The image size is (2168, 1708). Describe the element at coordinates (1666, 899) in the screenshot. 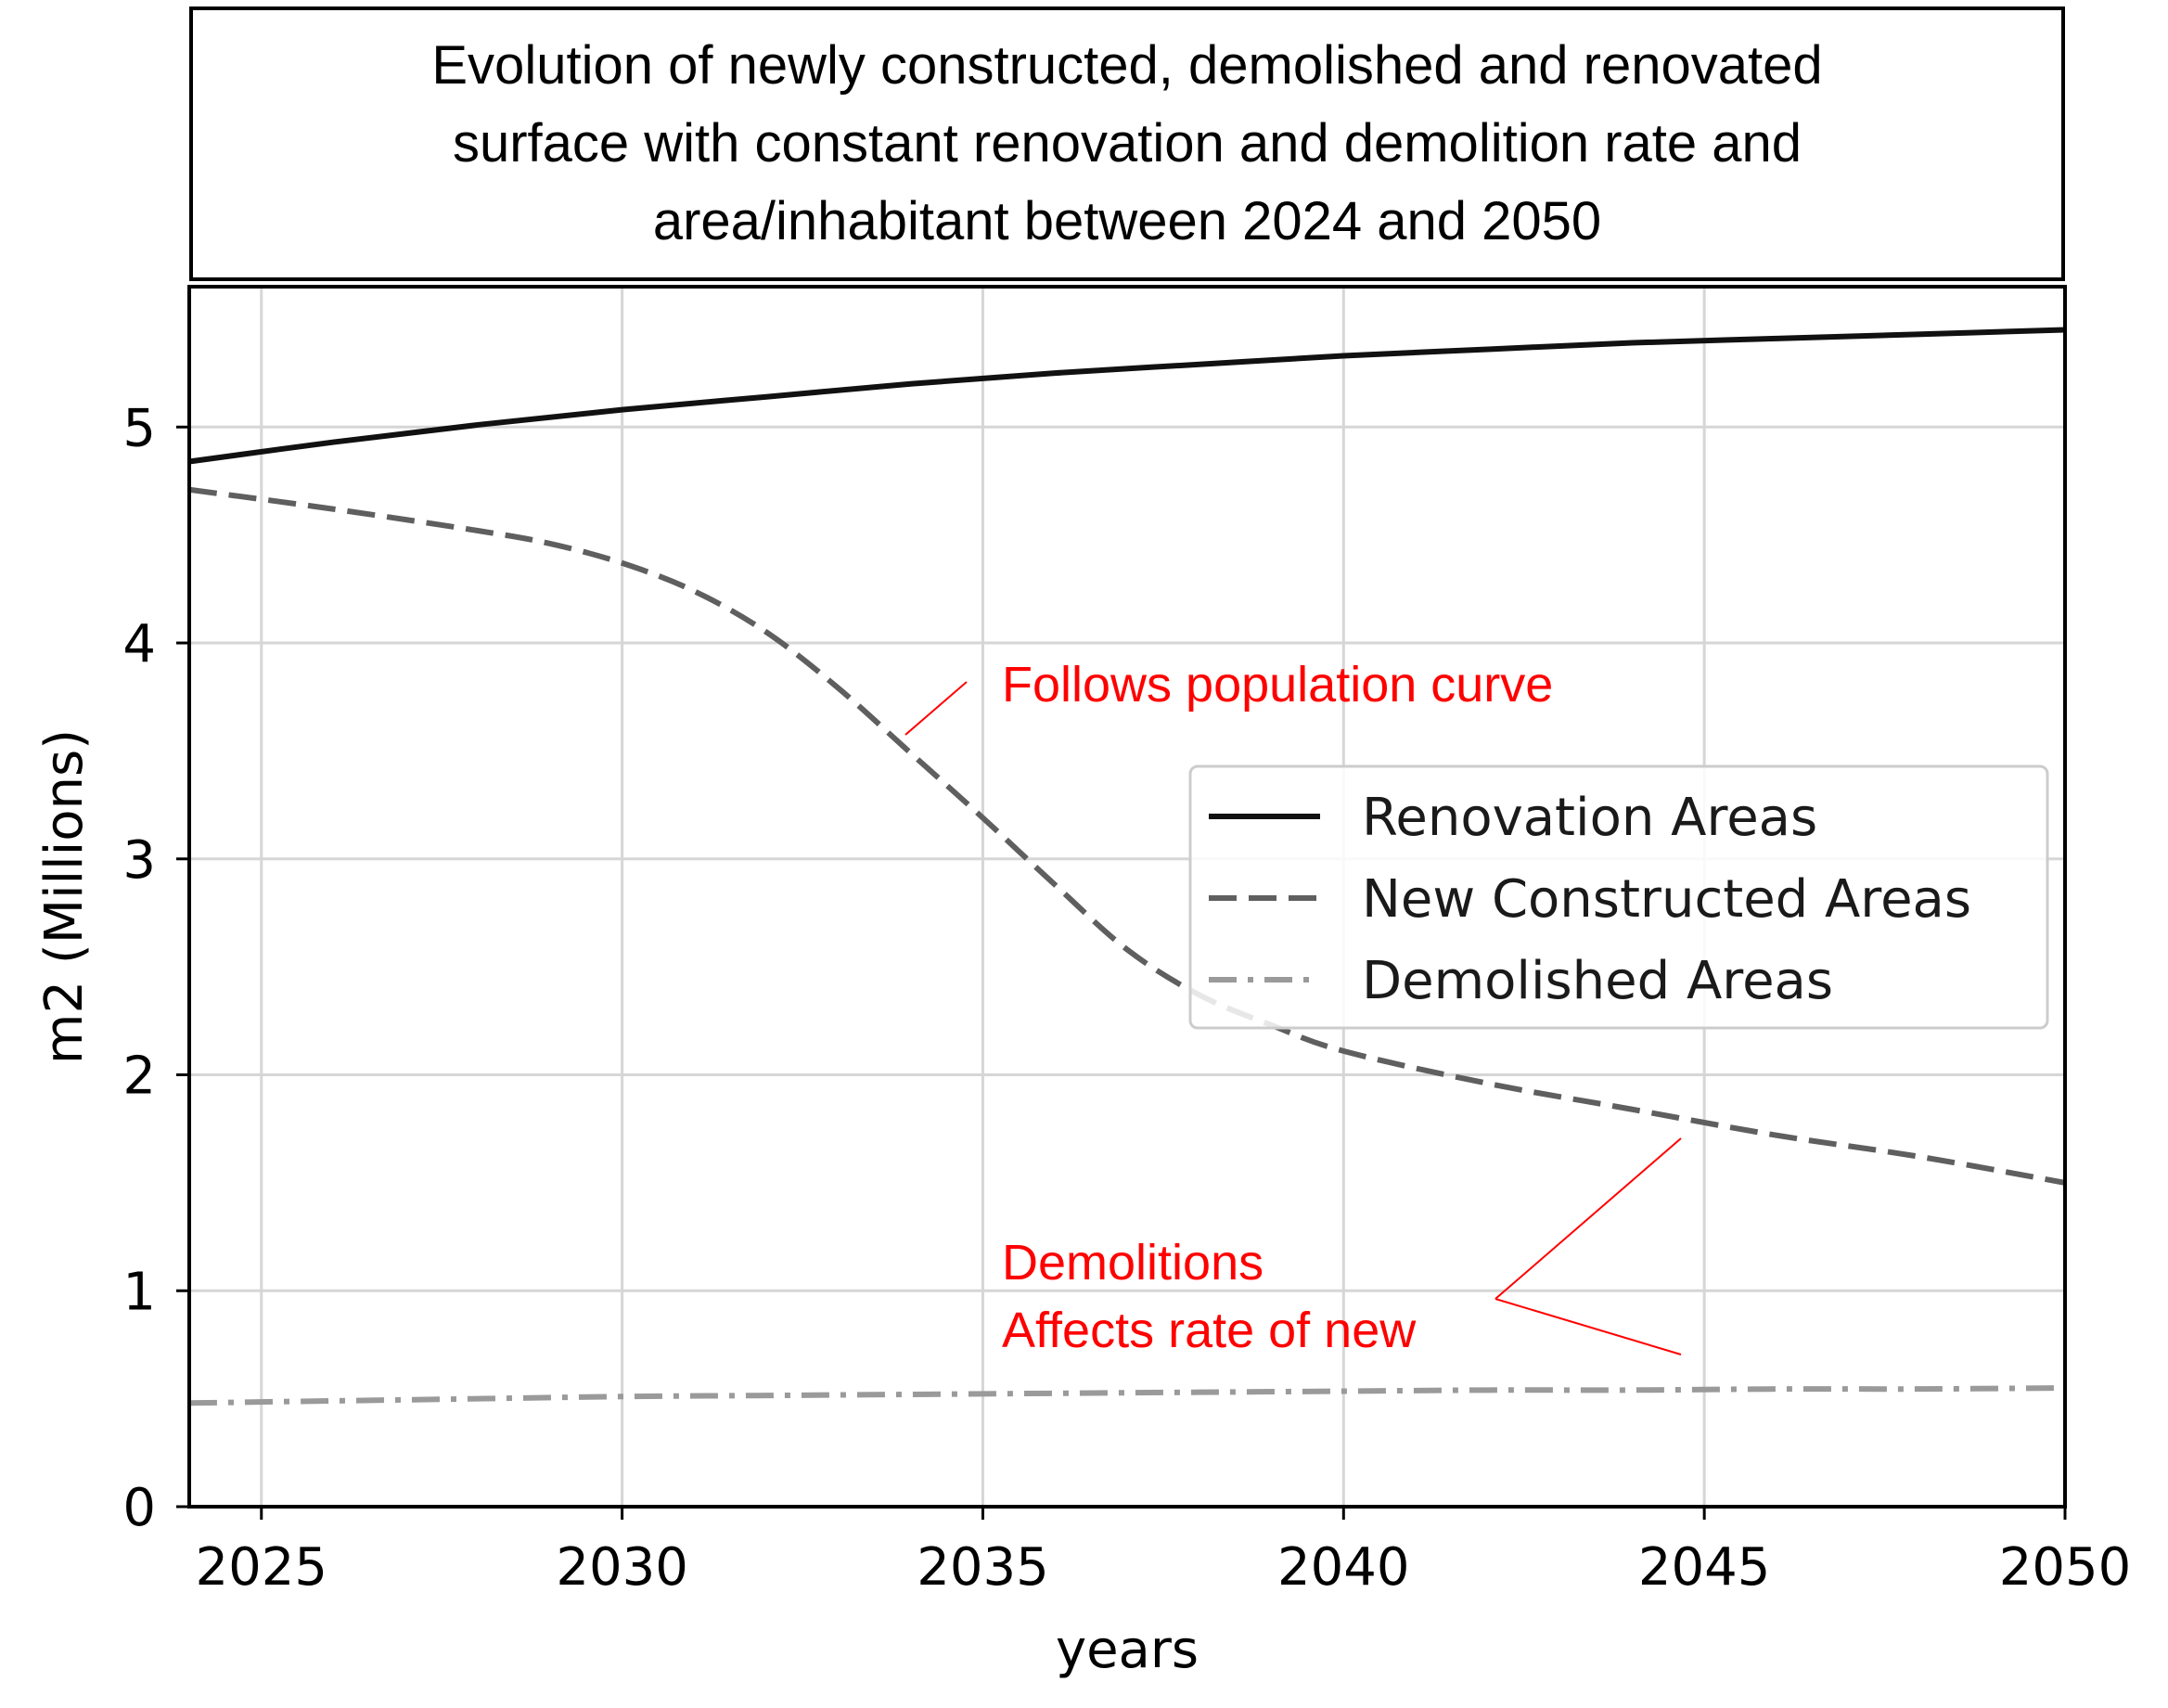

I see `legend-label-1: New Constructed Areas` at that location.